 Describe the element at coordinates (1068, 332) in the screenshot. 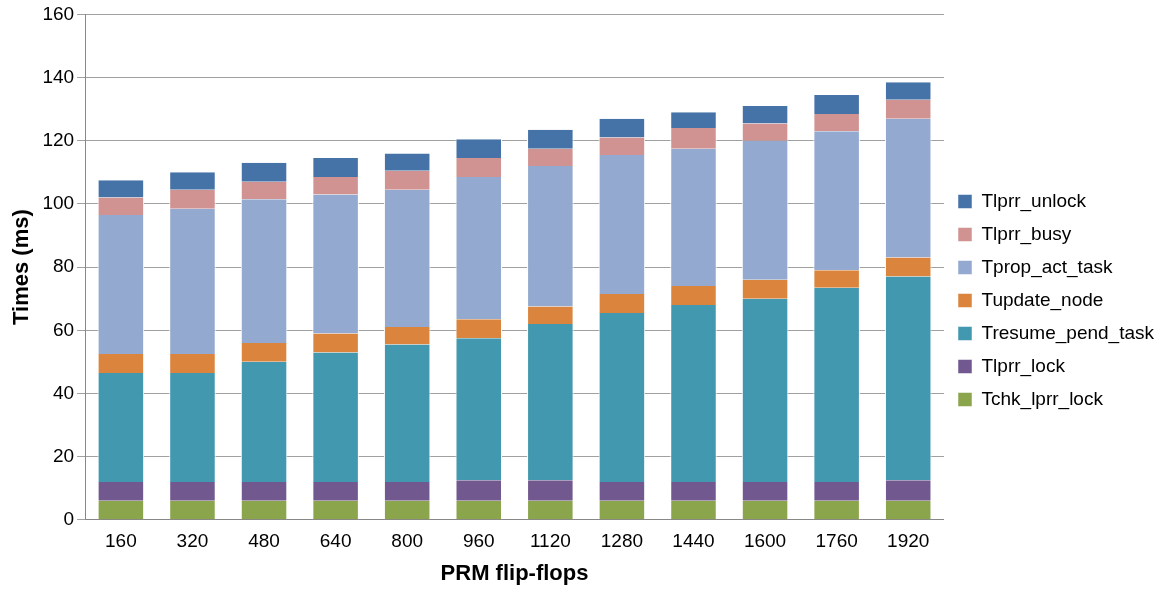

I see `legend-label: Tresume_pend_task` at that location.